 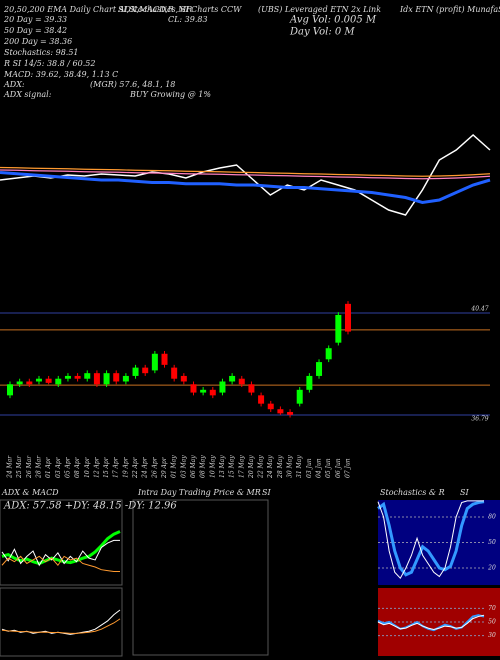 What do you see at coordinates (35, 19) in the screenshot?
I see `annotation: 20 Day = 39.33` at bounding box center [35, 19].